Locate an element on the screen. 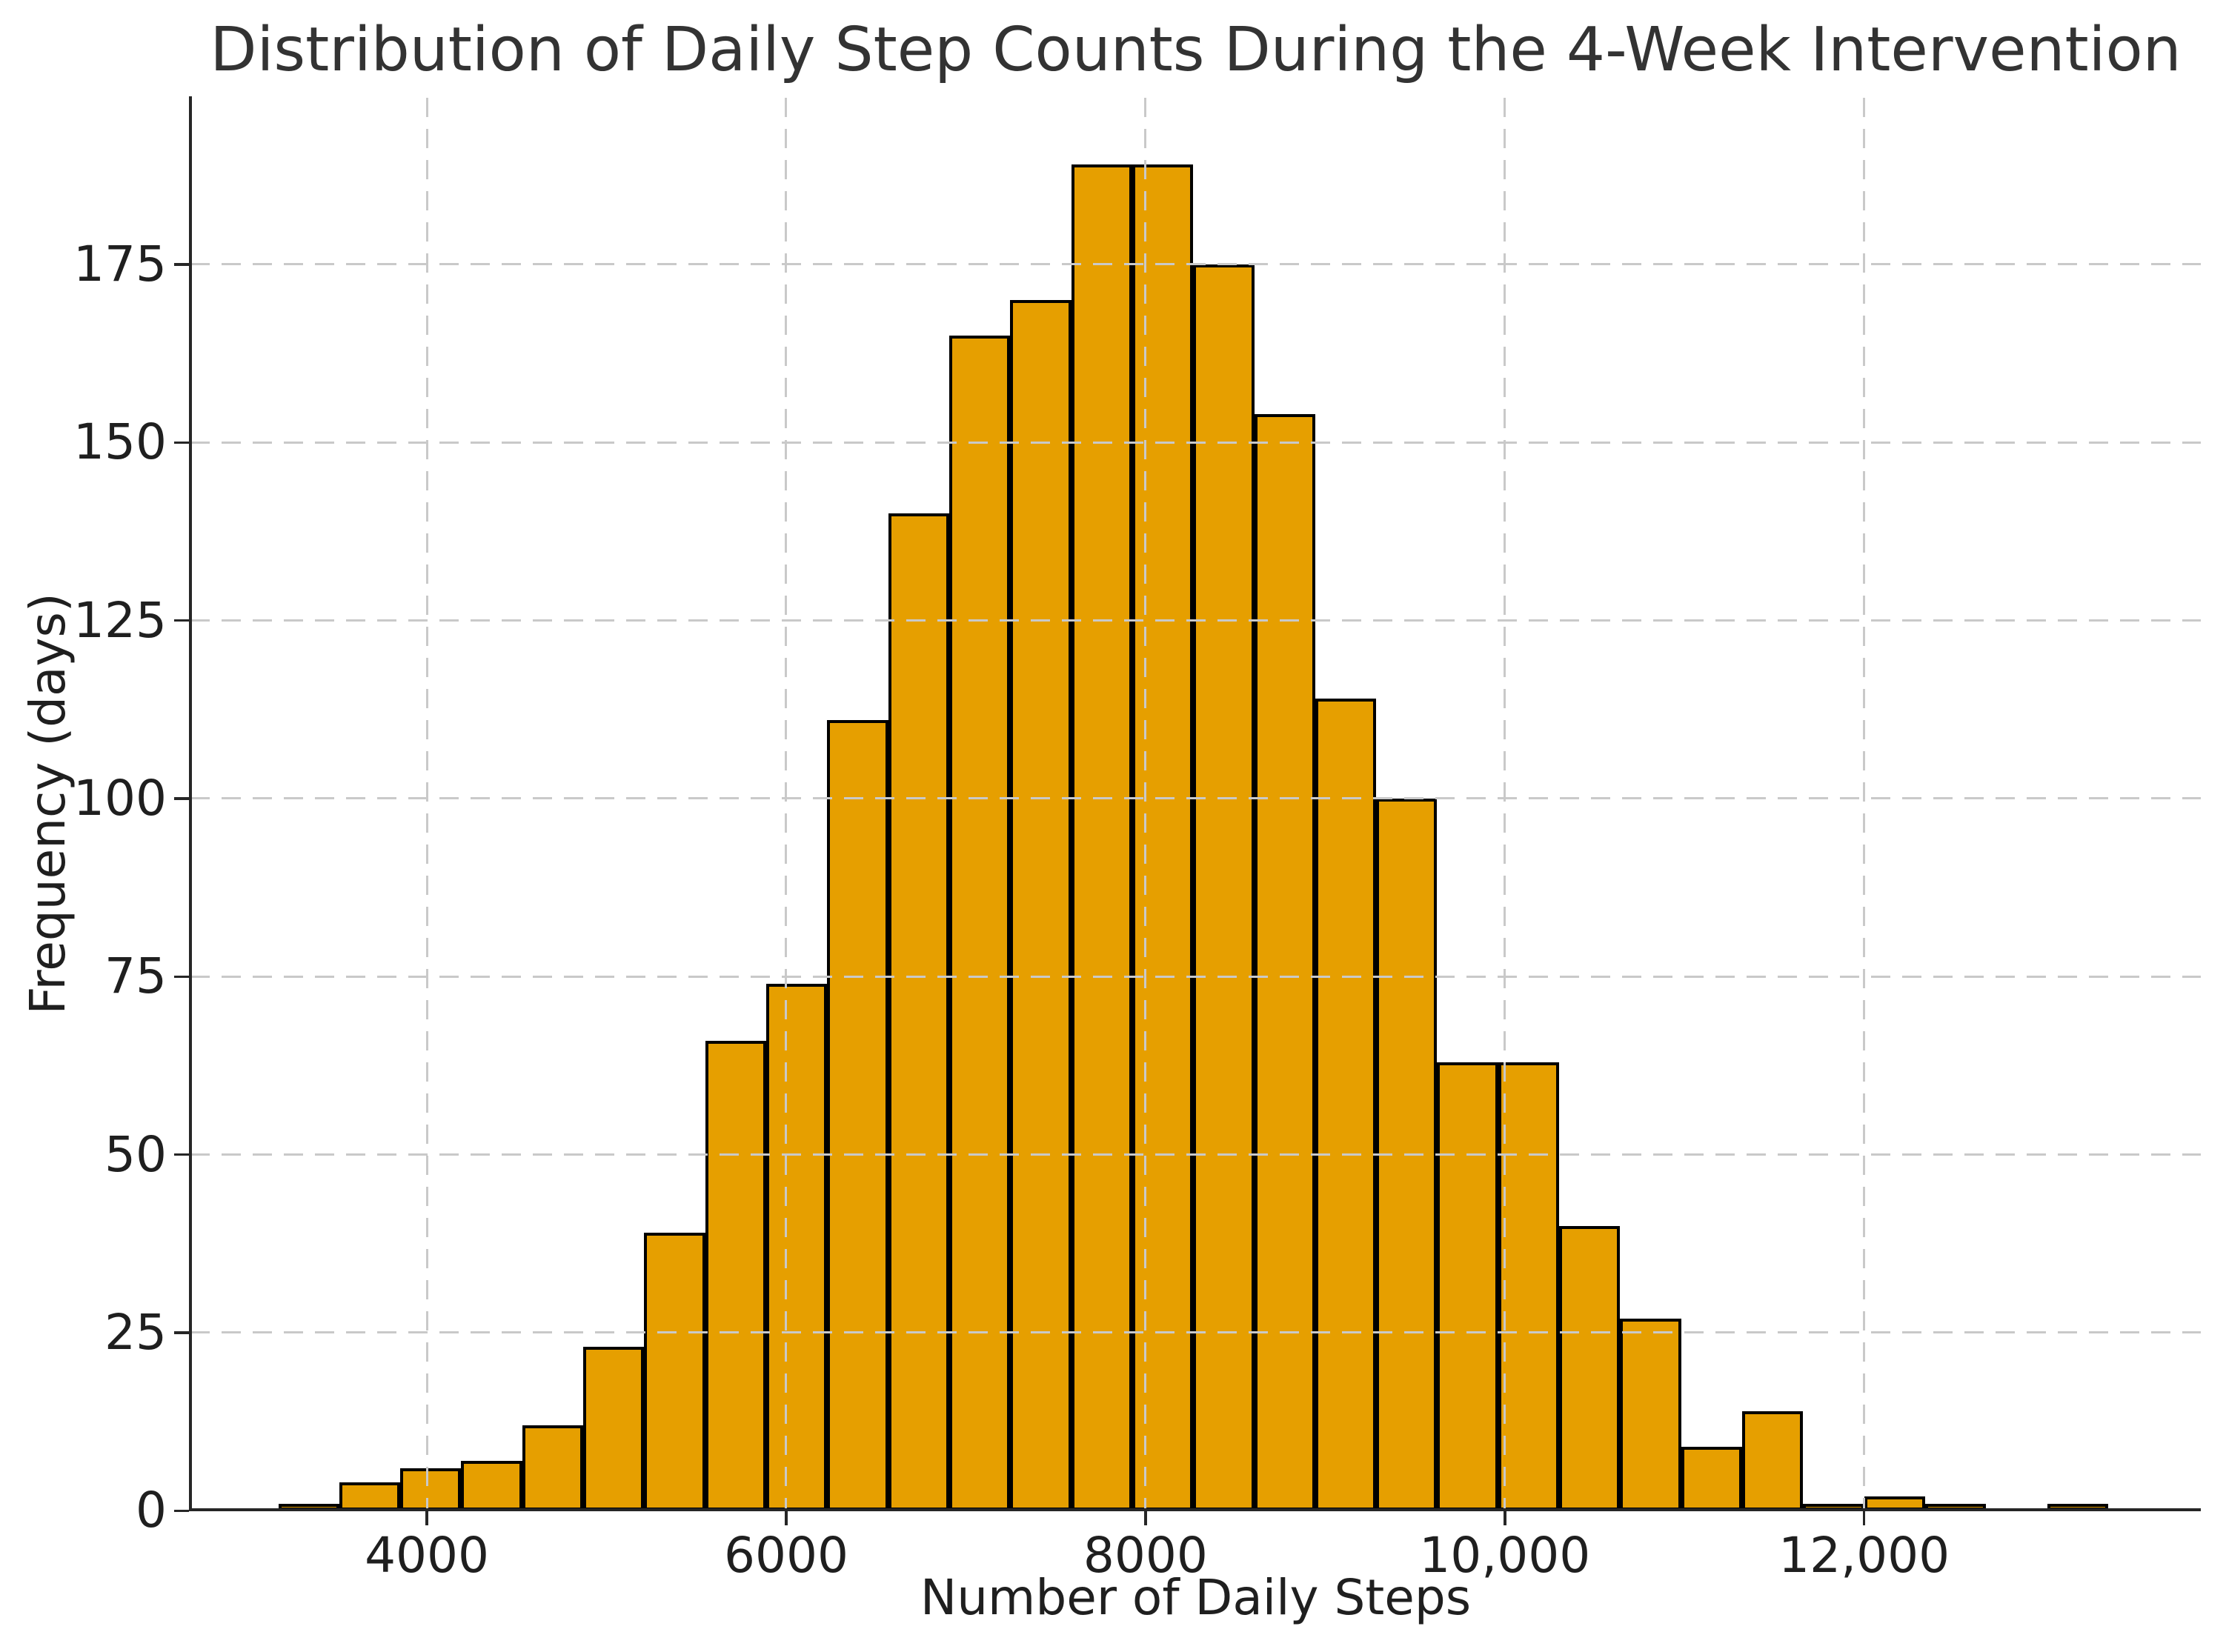  x-tick-label-8000: 8000 is located at coordinates (1145, 1556).